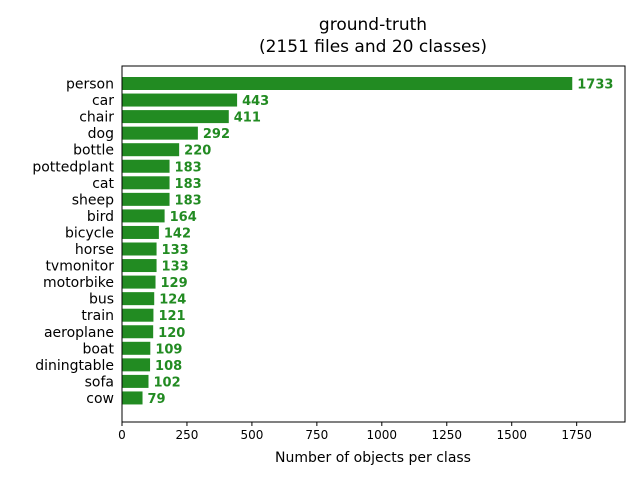  I want to click on bar-bottle, so click(151, 150).